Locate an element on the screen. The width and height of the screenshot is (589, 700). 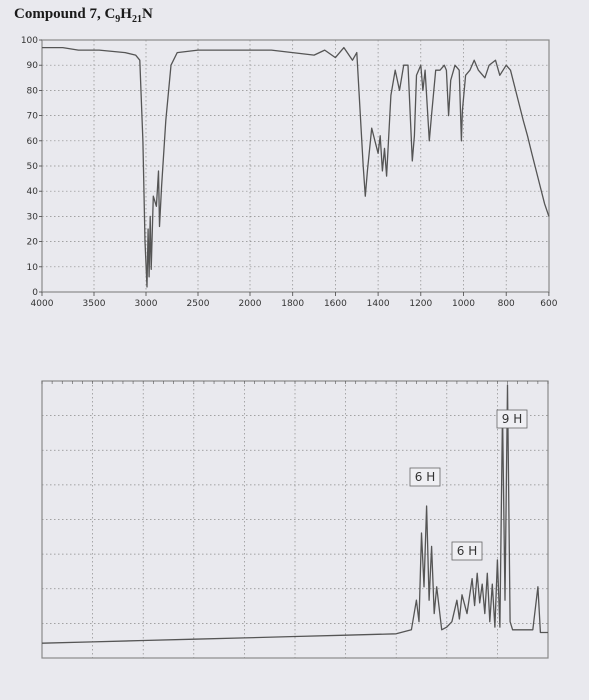
ir-y-tick-label: 70 is located at coordinates (33, 117).